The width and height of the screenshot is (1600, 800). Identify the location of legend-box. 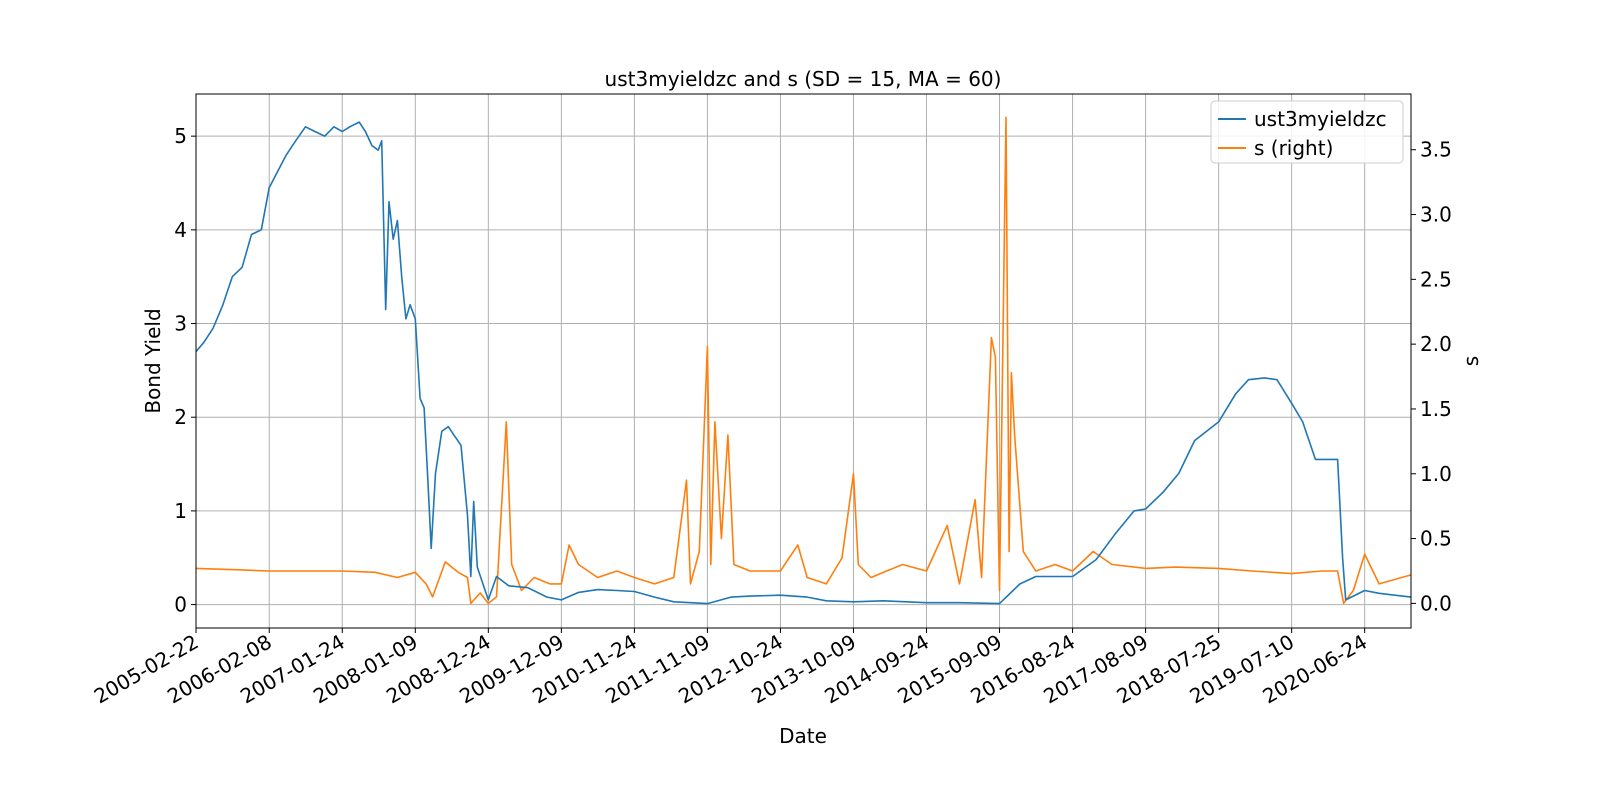
(1307, 132).